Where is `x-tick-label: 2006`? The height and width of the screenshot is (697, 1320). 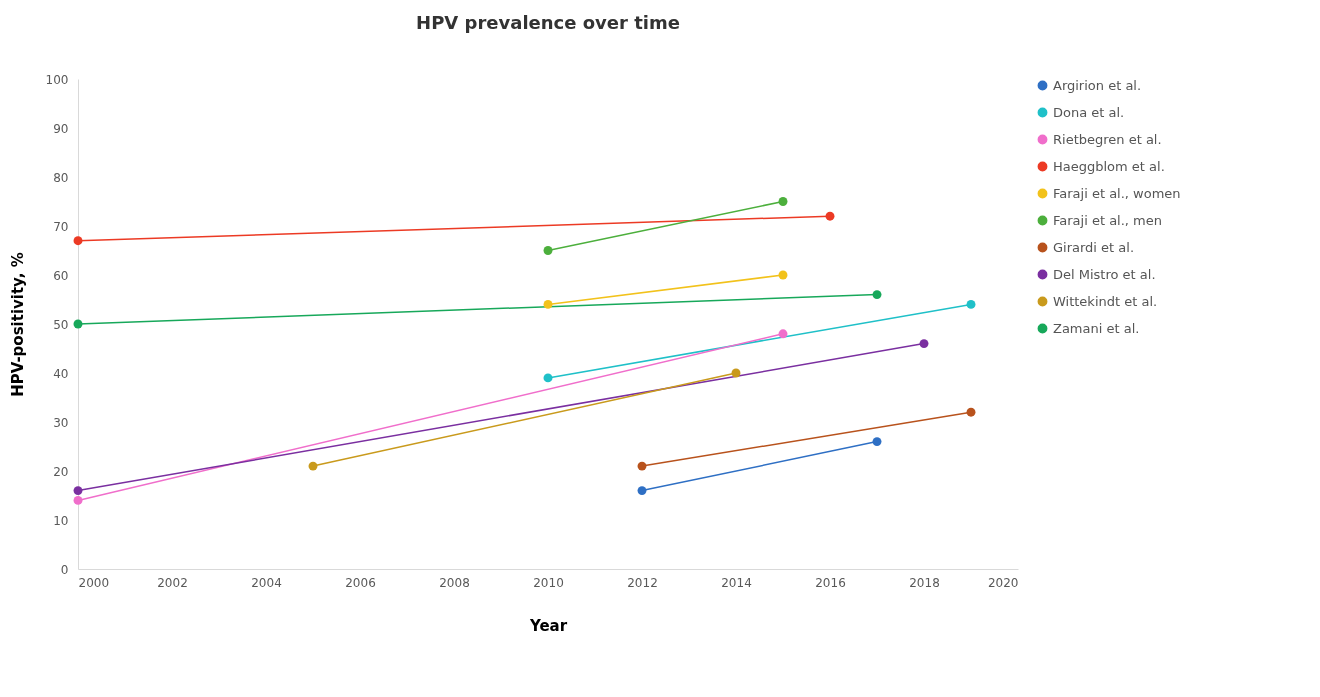
x-tick-label: 2006 is located at coordinates (360, 582).